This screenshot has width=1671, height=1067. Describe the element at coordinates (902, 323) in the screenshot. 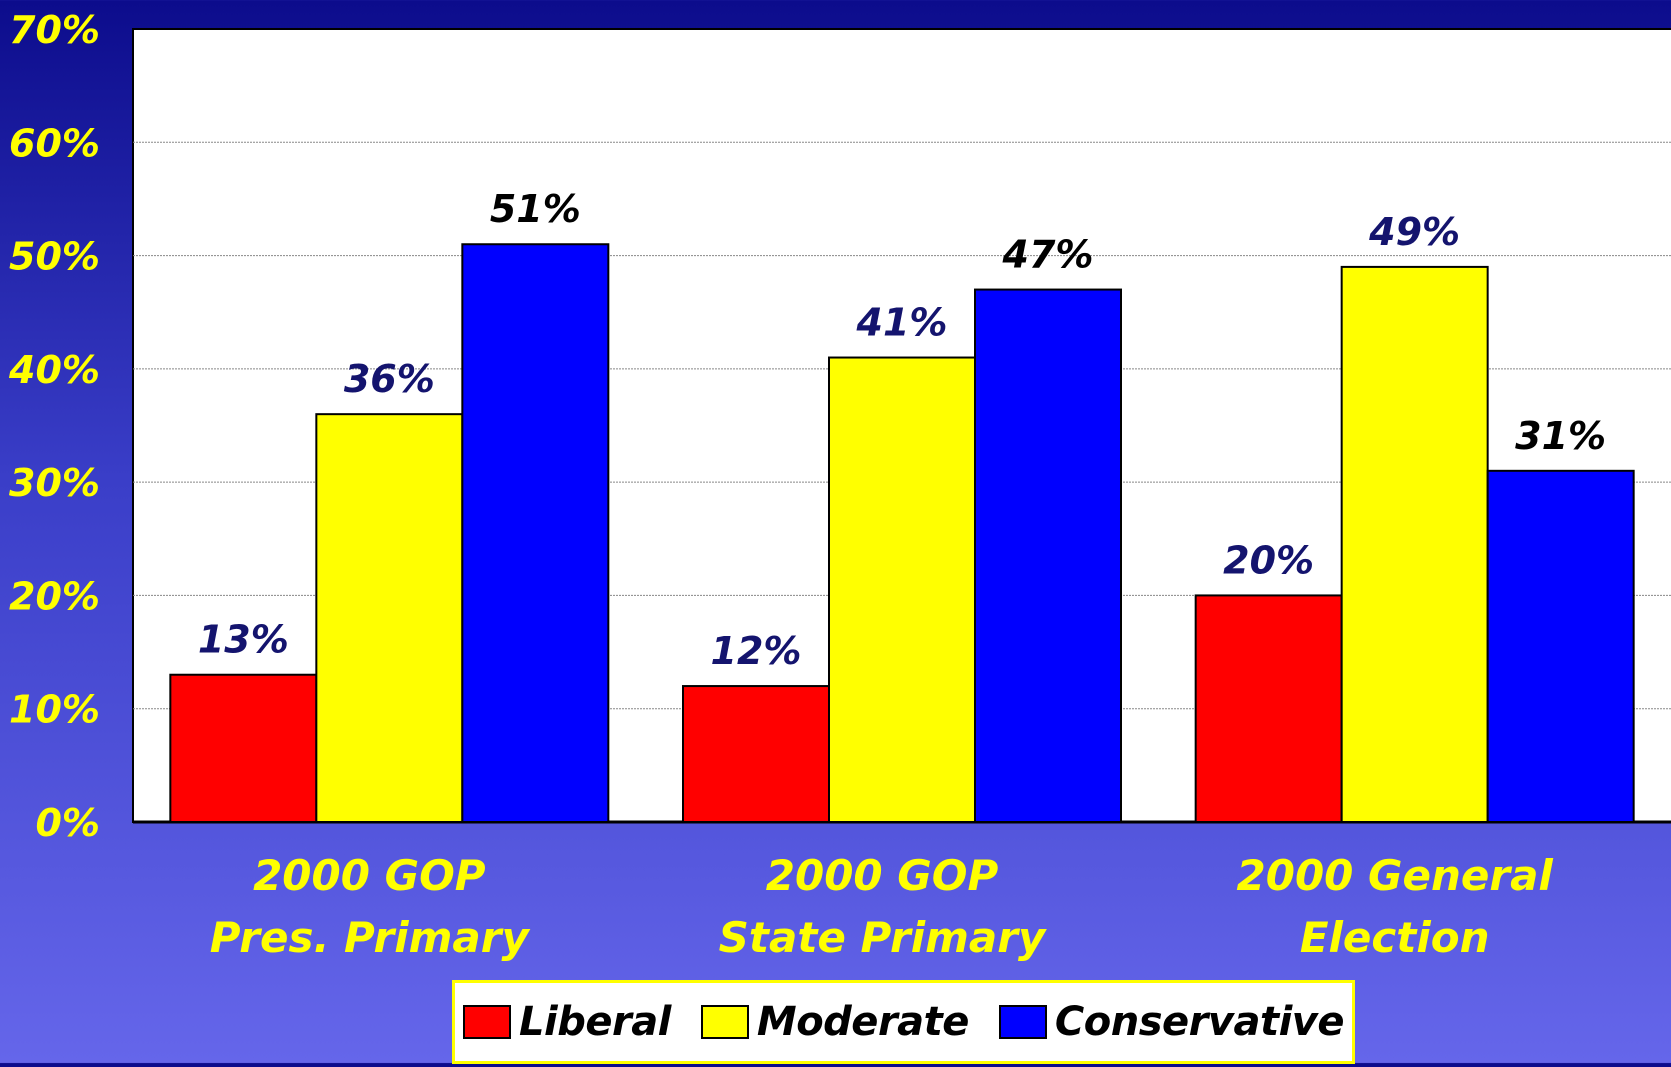

I see `data-label: 41%` at that location.